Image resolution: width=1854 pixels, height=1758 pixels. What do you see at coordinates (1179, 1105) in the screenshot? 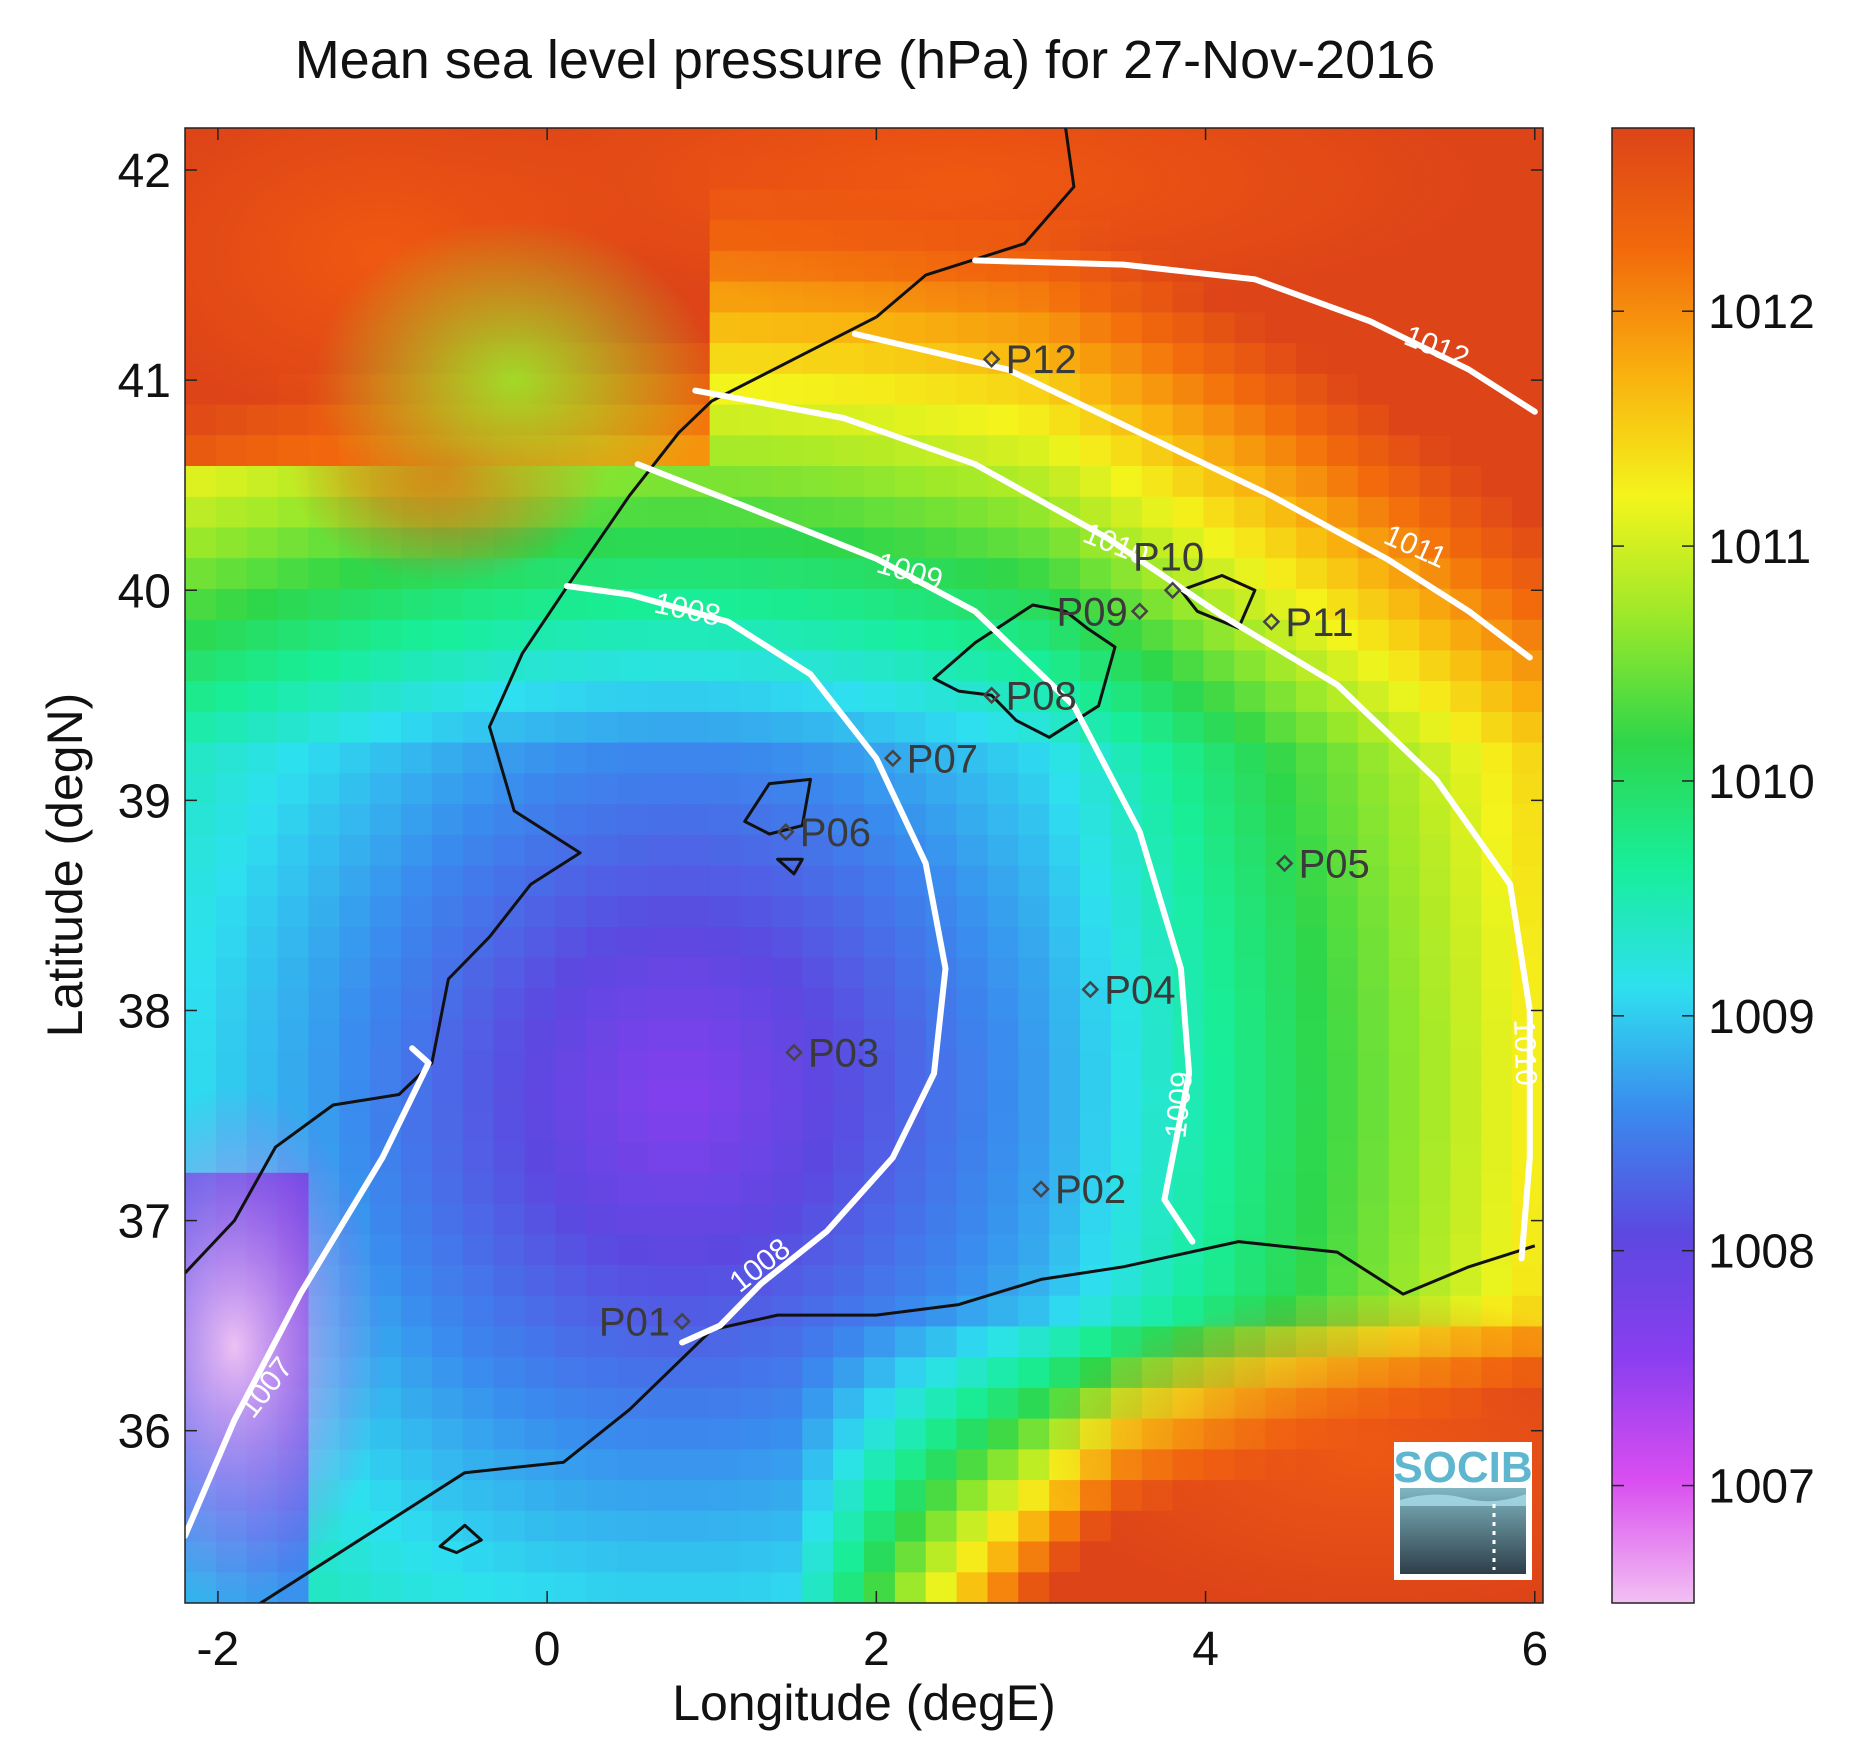
I see `isobar-label: 1009` at bounding box center [1179, 1105].